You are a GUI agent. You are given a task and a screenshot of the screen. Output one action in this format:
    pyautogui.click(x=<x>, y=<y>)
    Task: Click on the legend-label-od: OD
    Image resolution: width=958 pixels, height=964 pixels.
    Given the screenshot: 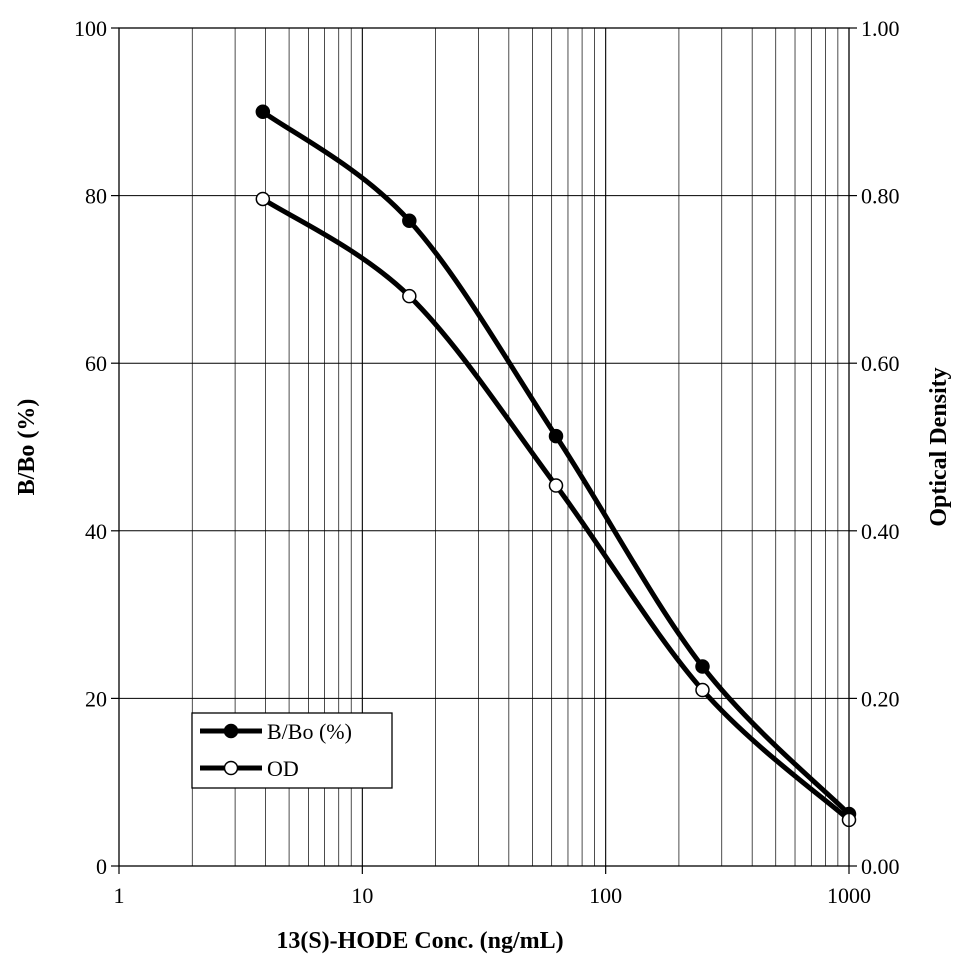 What is the action you would take?
    pyautogui.click(x=283, y=768)
    